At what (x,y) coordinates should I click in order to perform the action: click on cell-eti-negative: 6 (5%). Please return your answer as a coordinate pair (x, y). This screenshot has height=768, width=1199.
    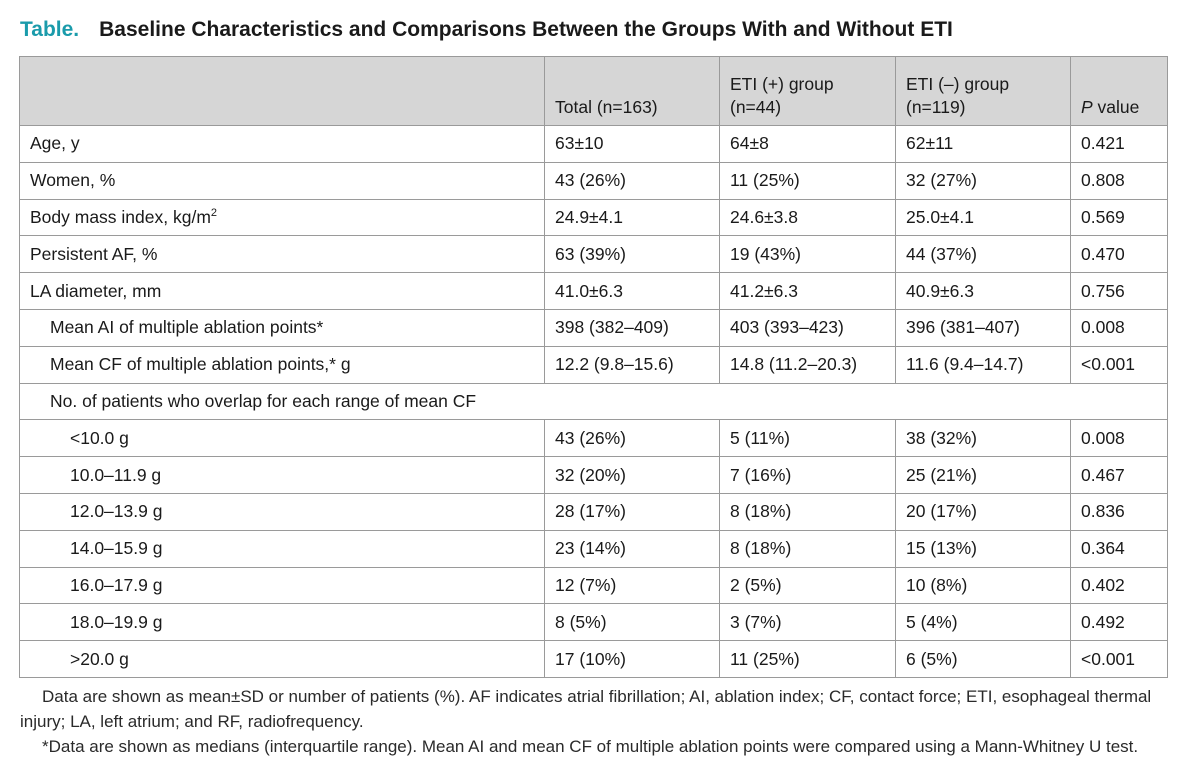
    Looking at the image, I should click on (983, 659).